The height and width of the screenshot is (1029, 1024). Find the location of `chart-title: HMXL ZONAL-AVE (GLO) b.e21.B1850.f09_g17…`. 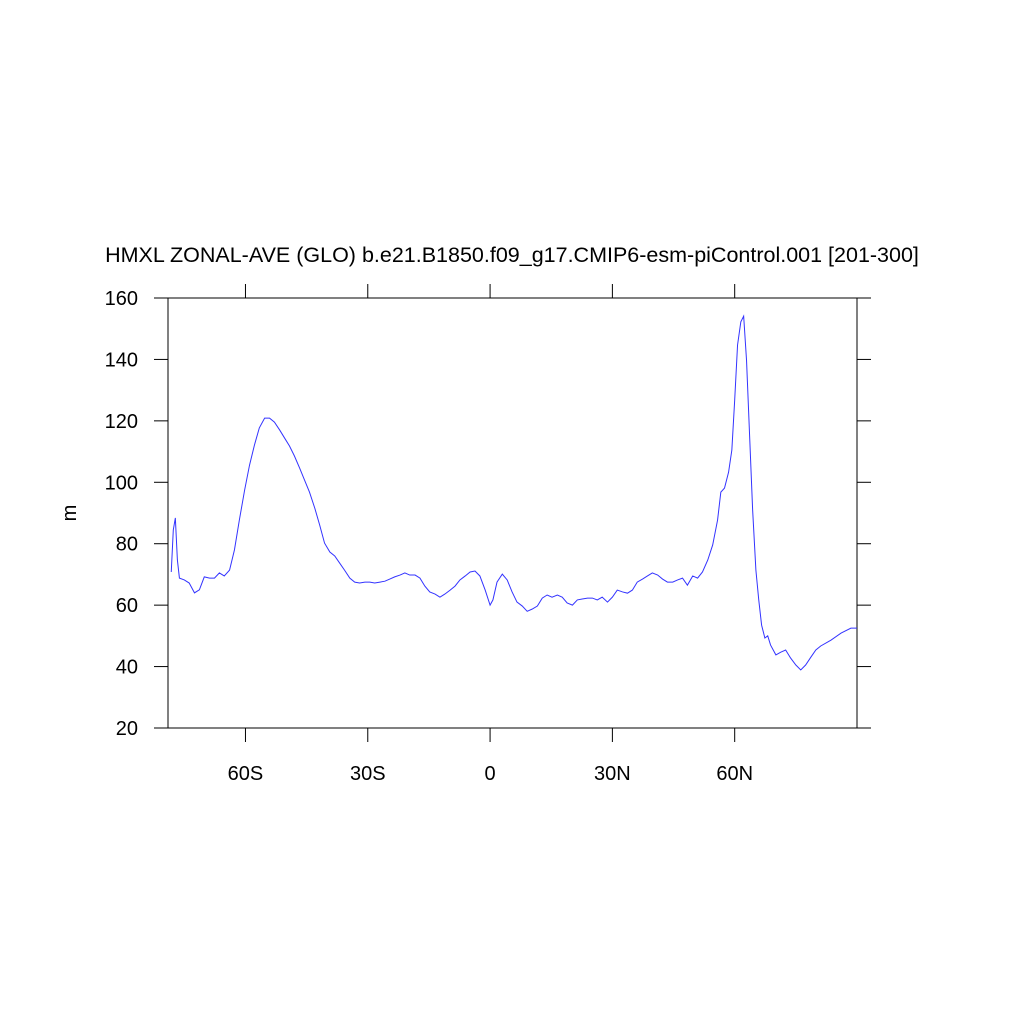

chart-title: HMXL ZONAL-AVE (GLO) b.e21.B1850.f09_g17… is located at coordinates (512, 255).